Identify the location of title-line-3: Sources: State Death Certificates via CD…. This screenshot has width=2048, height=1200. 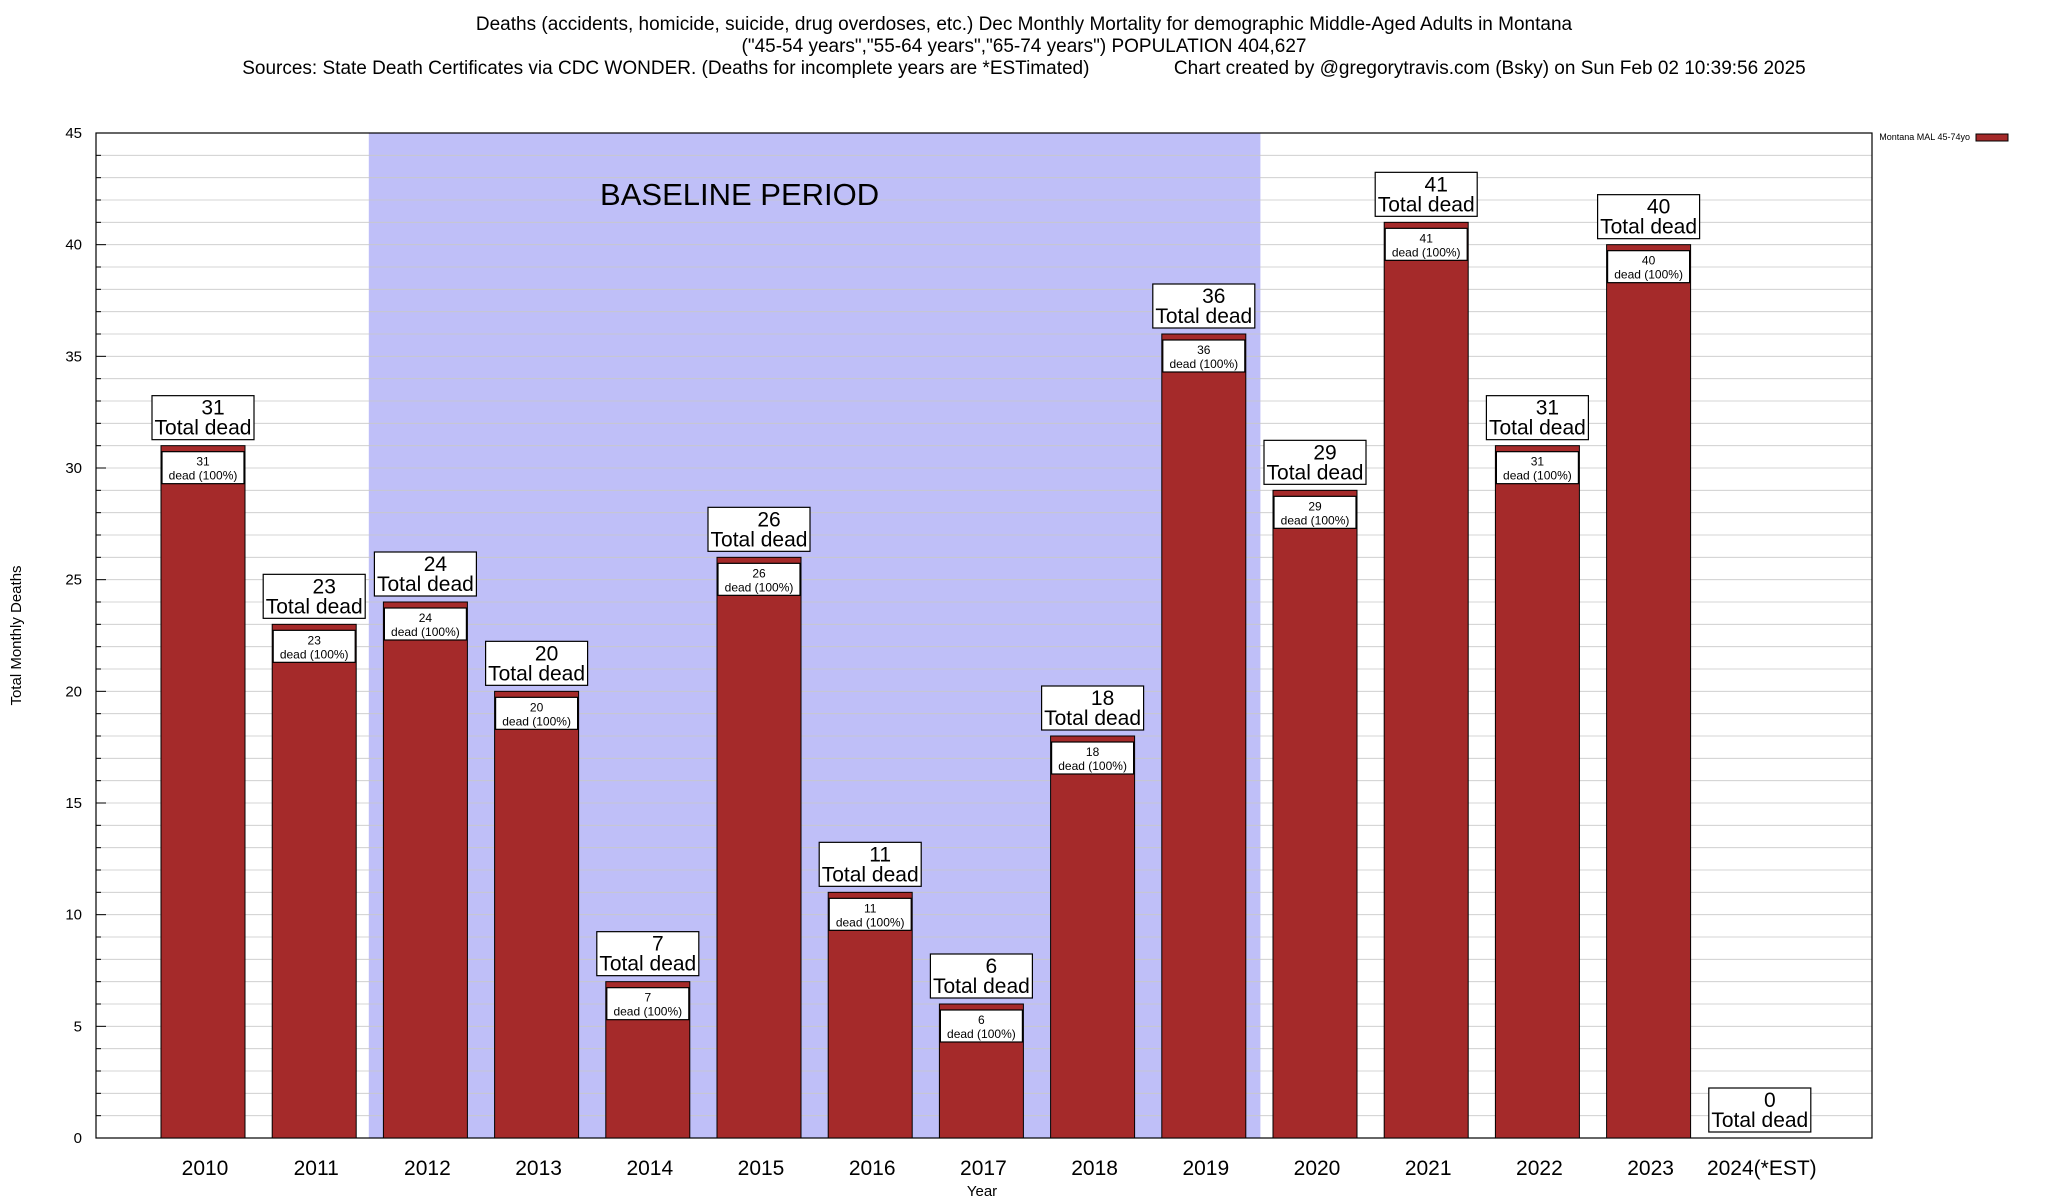
(1024, 69).